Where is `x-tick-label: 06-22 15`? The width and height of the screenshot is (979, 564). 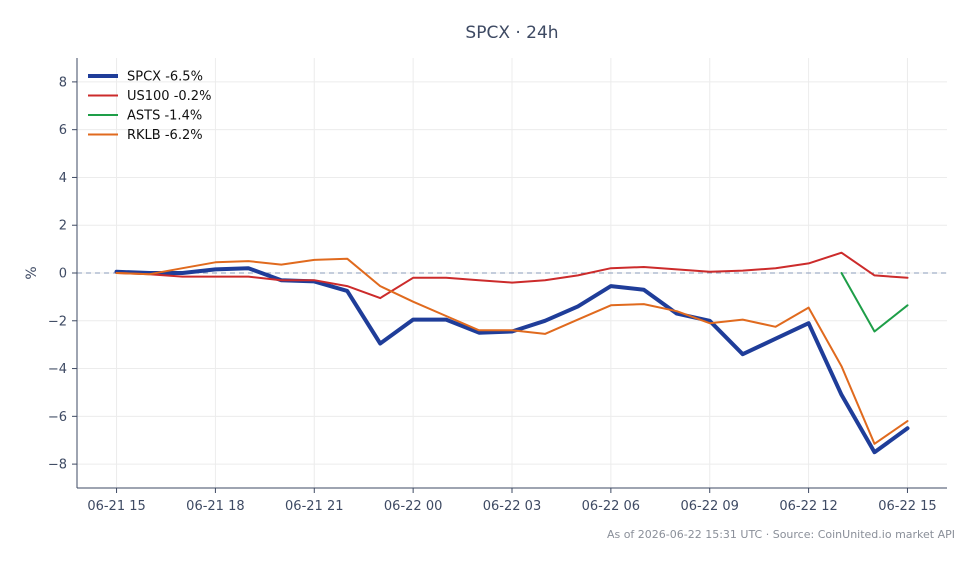
x-tick-label: 06-22 15 is located at coordinates (907, 506).